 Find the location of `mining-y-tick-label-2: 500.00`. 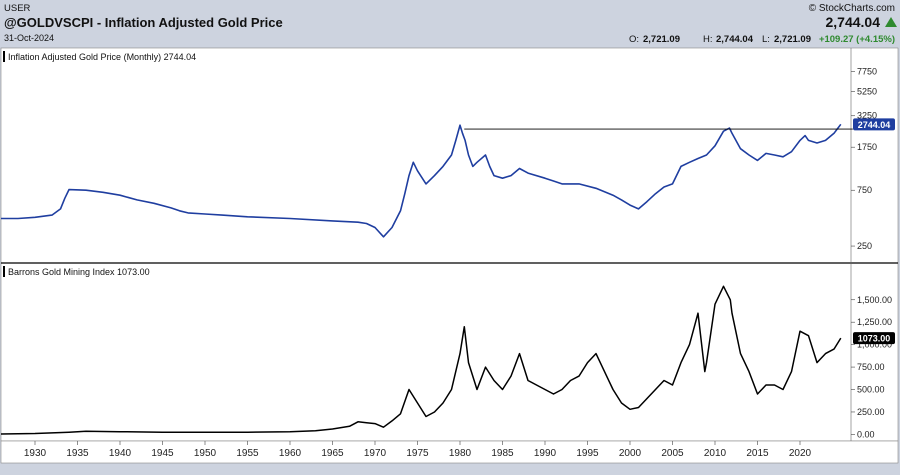

mining-y-tick-label-2: 500.00 is located at coordinates (871, 390).